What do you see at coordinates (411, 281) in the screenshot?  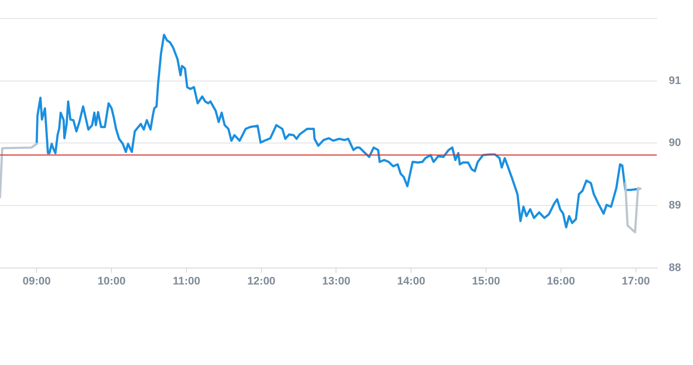 I see `x-tick-label: 14:00` at bounding box center [411, 281].